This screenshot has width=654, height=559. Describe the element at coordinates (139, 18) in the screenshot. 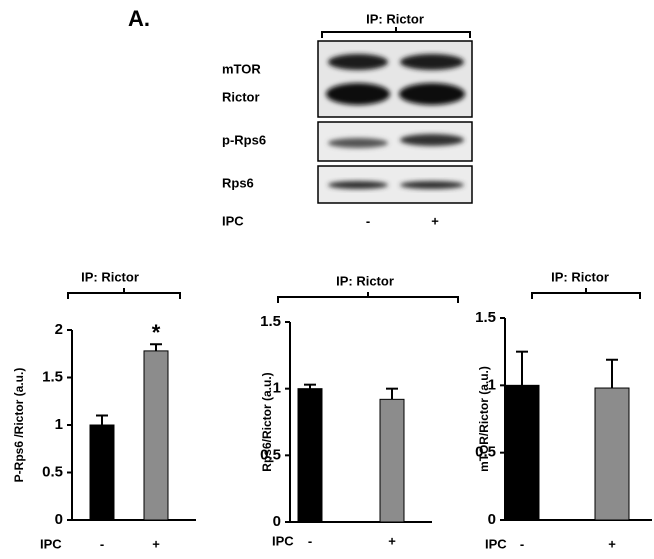

I see `panel-label: A.` at that location.